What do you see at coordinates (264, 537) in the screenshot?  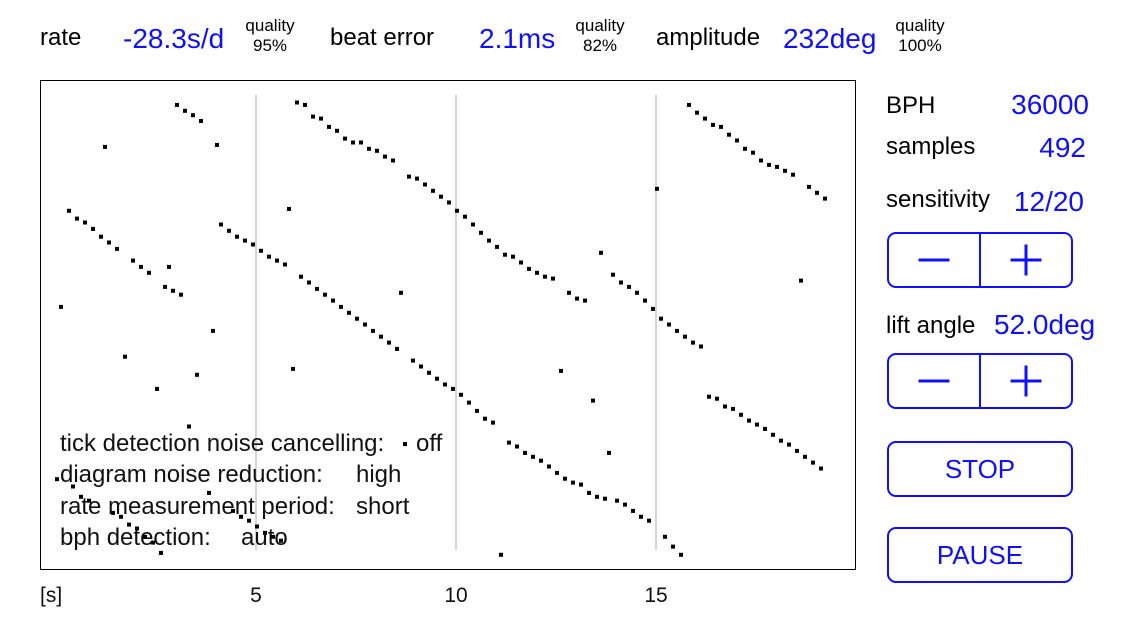 I see `setting-value-bph-detection: auto` at bounding box center [264, 537].